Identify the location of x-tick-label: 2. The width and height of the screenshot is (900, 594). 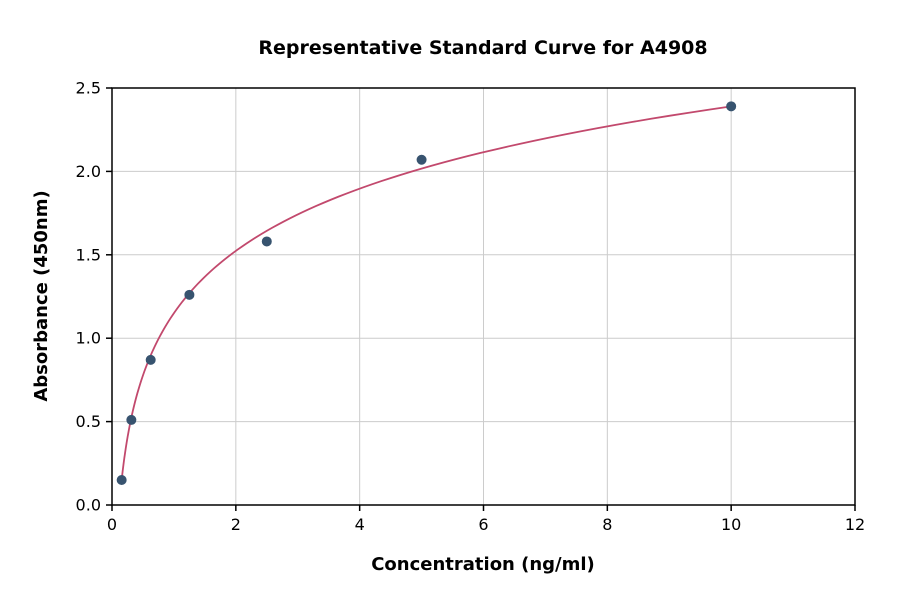
(236, 524).